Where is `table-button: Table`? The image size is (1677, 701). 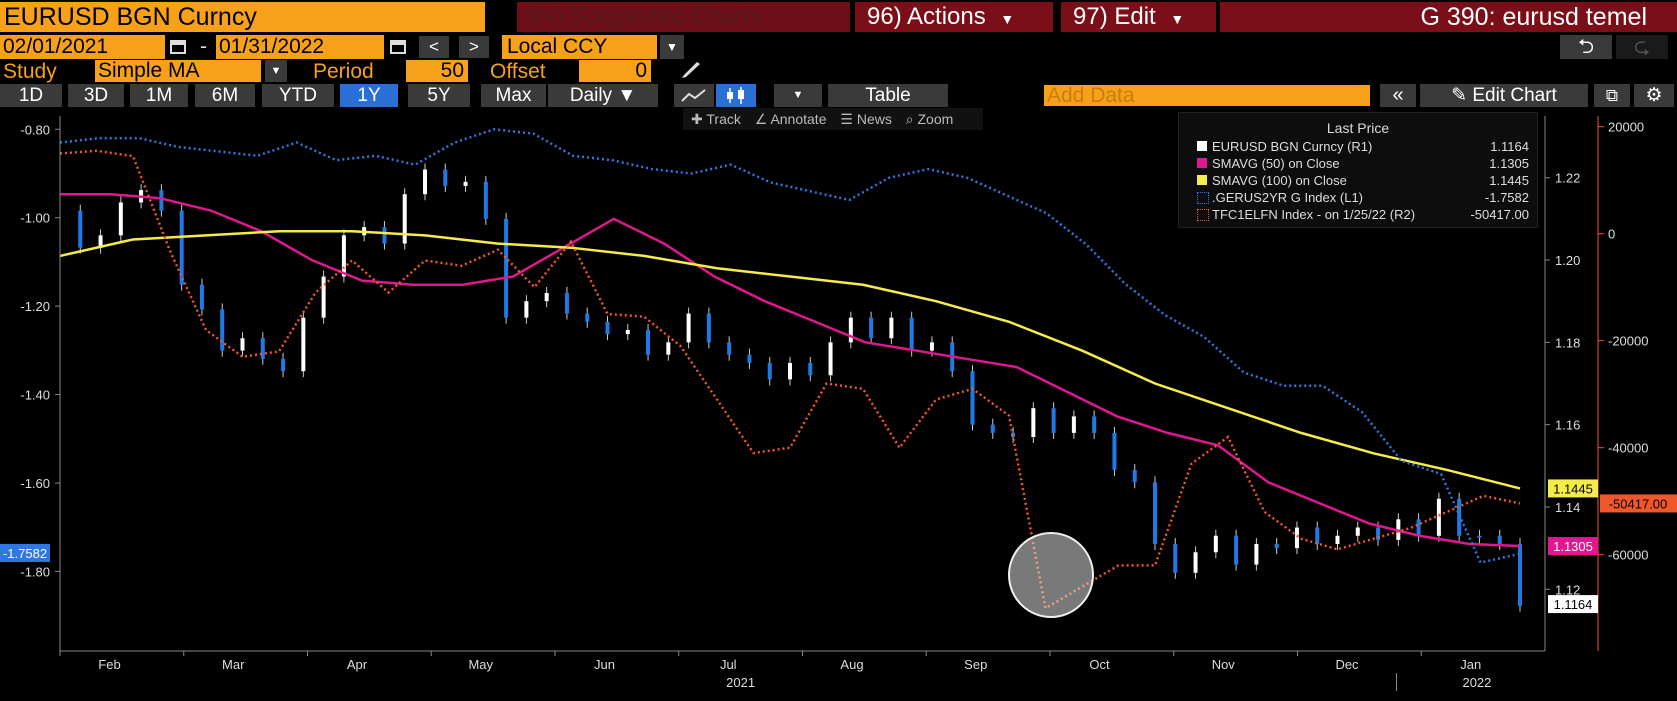
table-button: Table is located at coordinates (888, 95).